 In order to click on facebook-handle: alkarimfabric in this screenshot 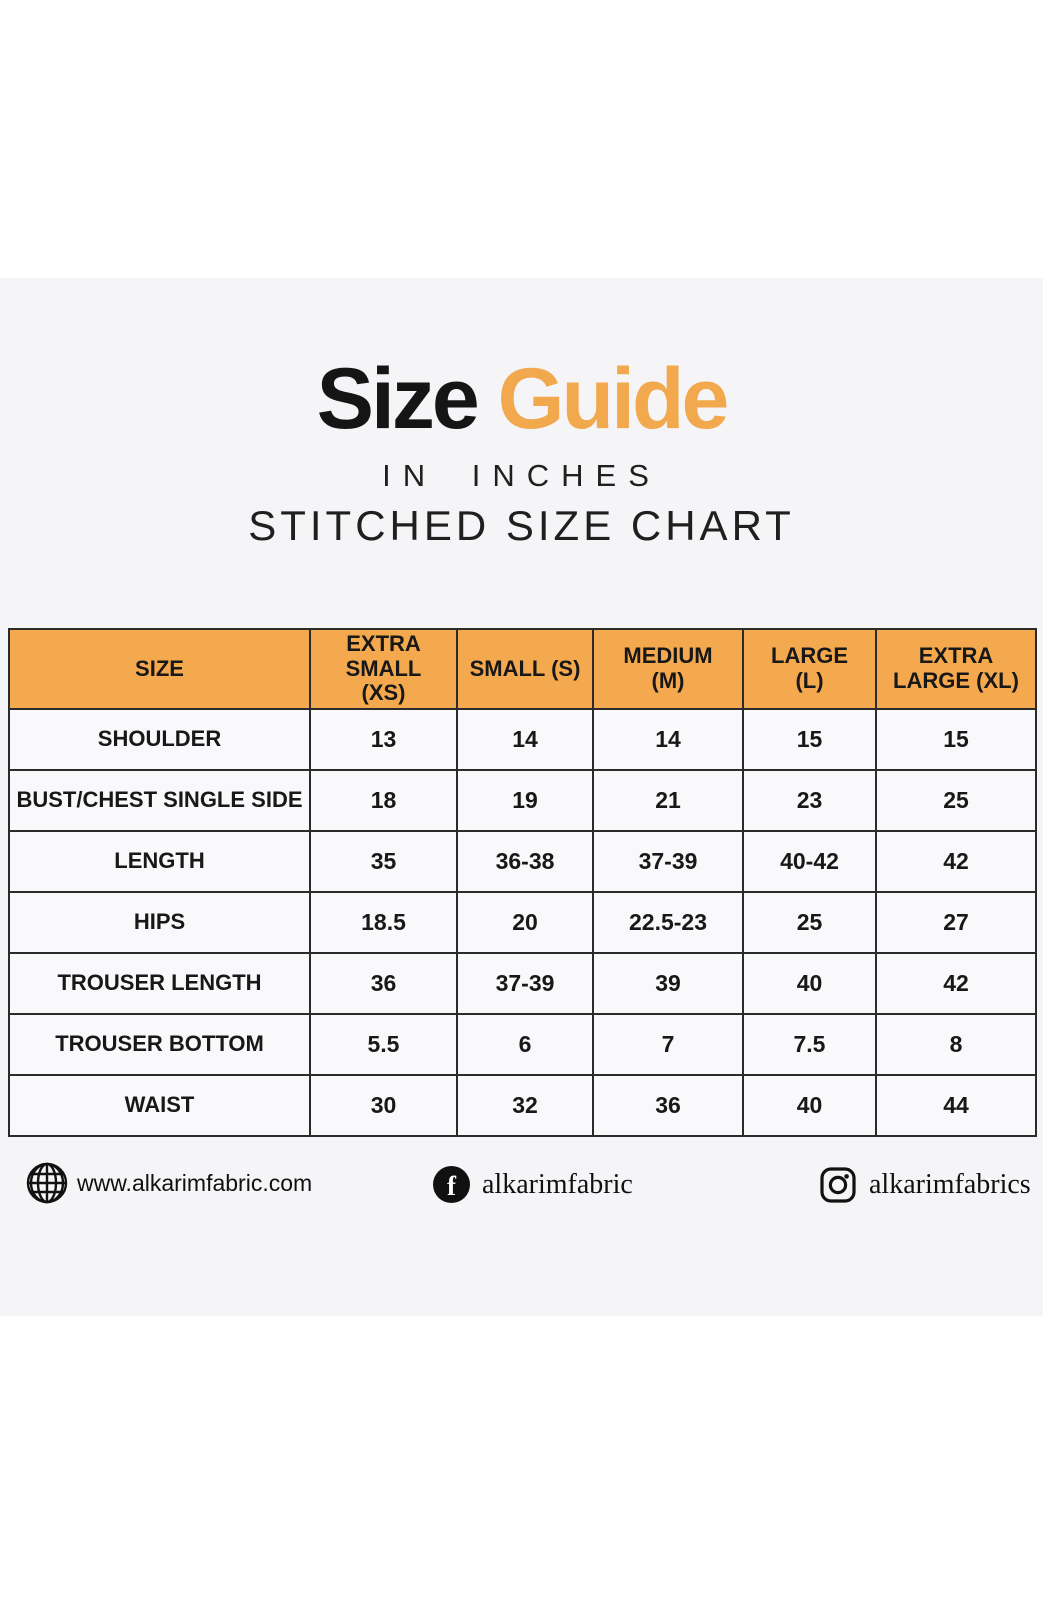, I will do `click(557, 1184)`.